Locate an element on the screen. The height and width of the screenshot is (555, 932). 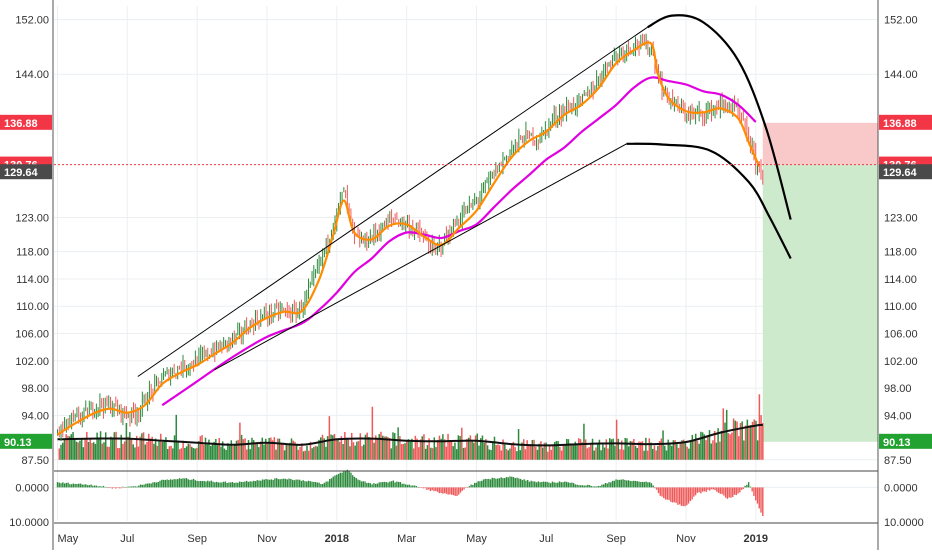
y-tick-label: 152.00 is located at coordinates (32, 21).